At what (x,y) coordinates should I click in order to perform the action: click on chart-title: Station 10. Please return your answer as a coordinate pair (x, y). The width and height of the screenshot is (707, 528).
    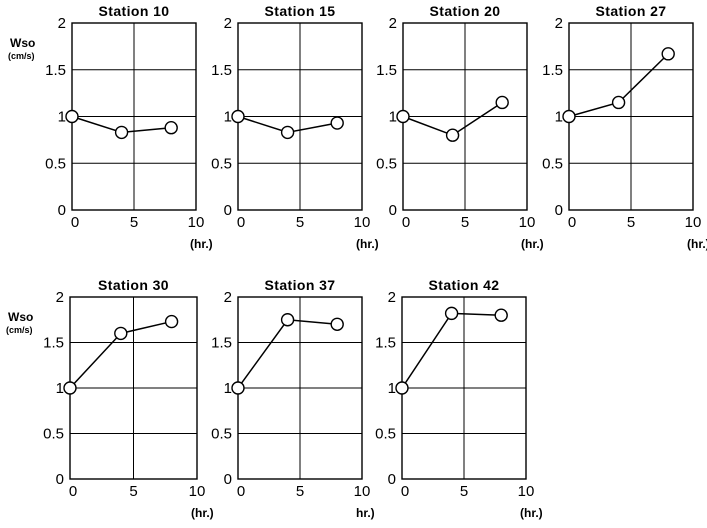
    Looking at the image, I should click on (134, 11).